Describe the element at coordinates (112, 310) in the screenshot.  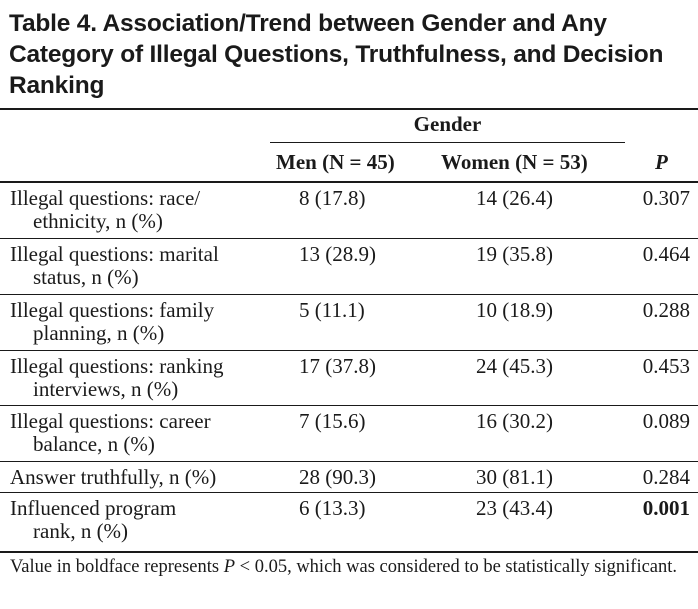
I see `row-label-line1: Illegal questions: family` at that location.